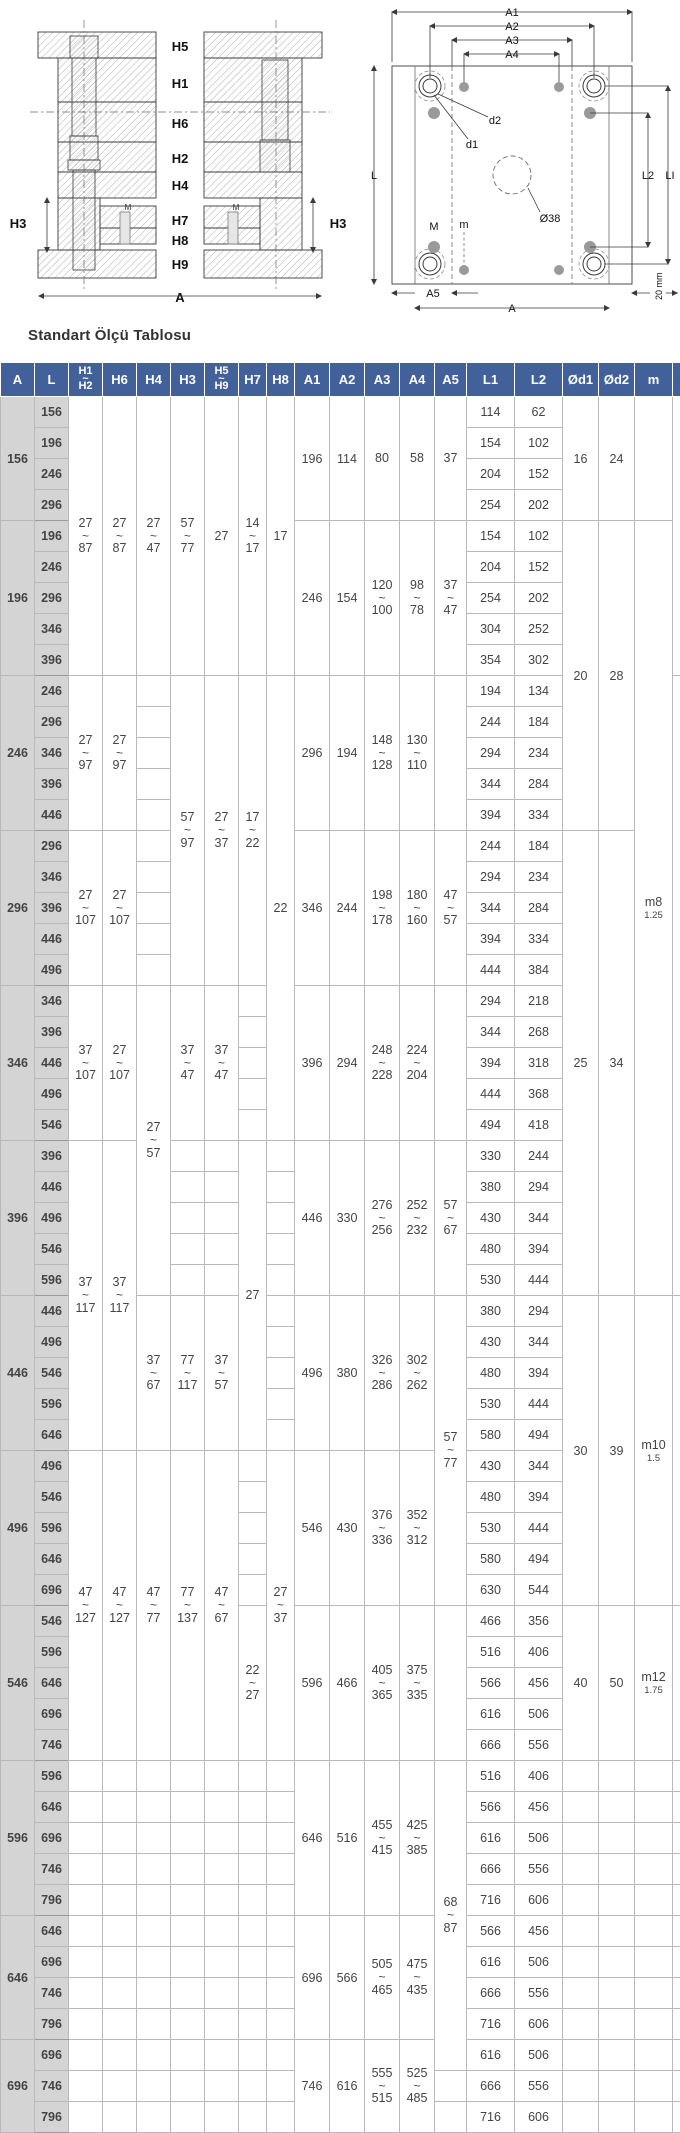 The width and height of the screenshot is (680, 2133). Describe the element at coordinates (654, 380) in the screenshot. I see `col-header-m-small: m` at that location.